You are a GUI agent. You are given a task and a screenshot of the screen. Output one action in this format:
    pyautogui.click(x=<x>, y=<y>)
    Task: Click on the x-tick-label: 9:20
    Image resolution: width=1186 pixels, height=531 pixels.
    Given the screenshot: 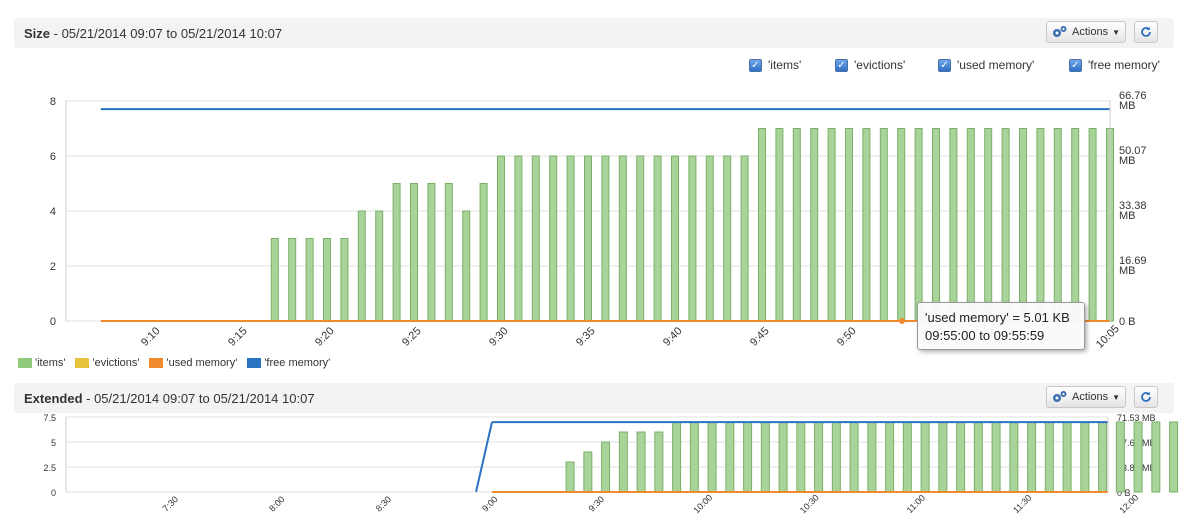 What is the action you would take?
    pyautogui.click(x=325, y=337)
    